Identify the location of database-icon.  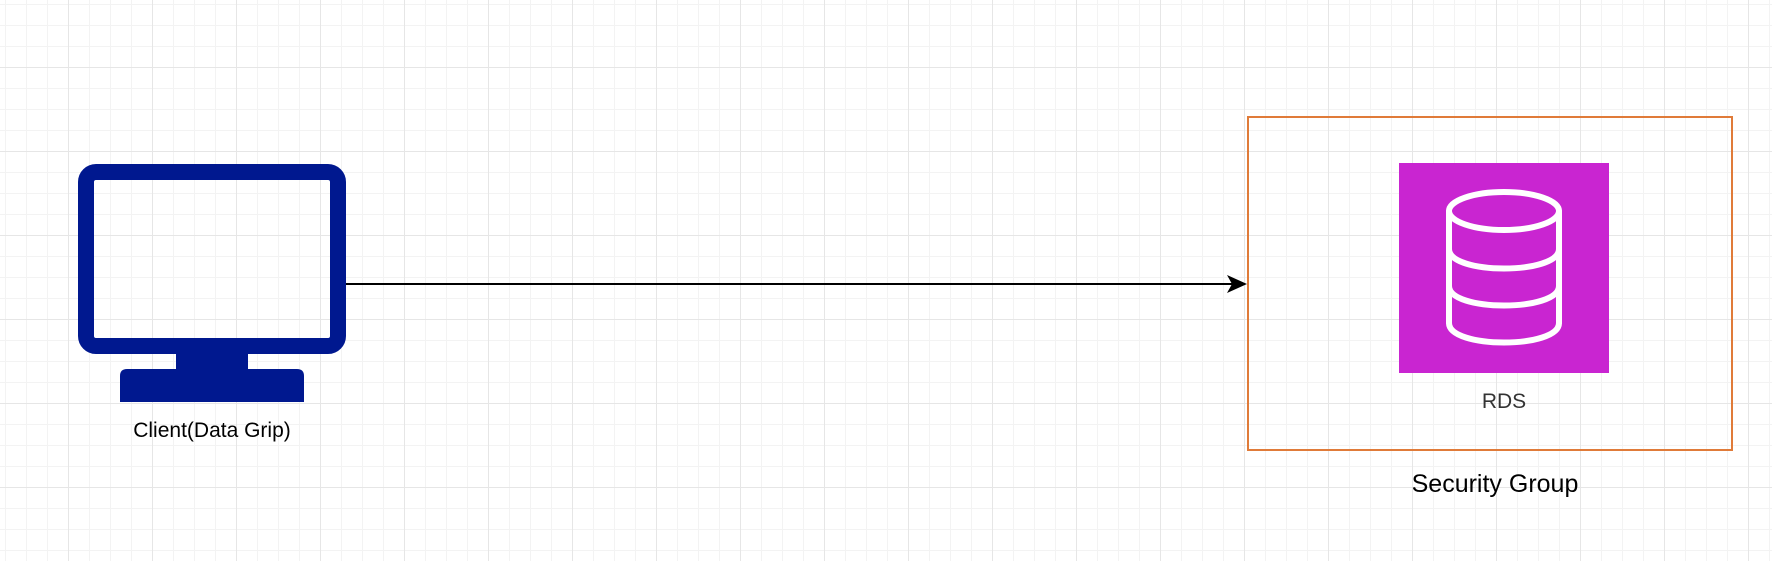
(1504, 267).